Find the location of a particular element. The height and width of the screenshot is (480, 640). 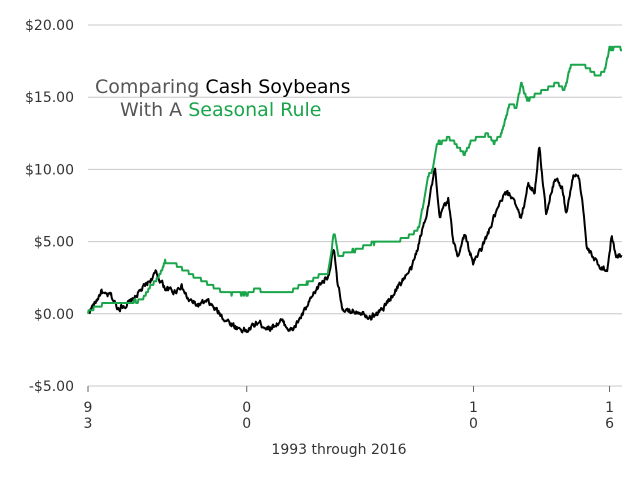

chart-title-line-2: With A Seasonal Rule is located at coordinates (221, 110).